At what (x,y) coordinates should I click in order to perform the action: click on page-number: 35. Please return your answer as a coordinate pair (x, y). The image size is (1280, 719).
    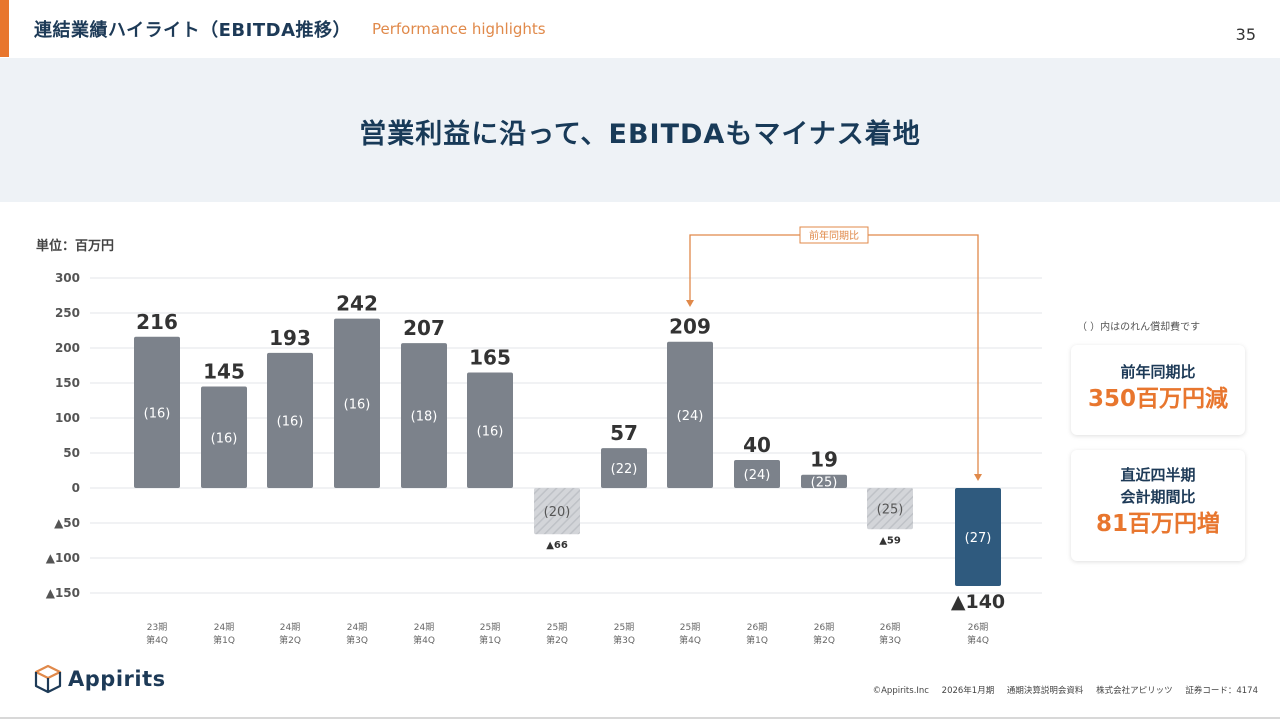
    Looking at the image, I should click on (1245, 34).